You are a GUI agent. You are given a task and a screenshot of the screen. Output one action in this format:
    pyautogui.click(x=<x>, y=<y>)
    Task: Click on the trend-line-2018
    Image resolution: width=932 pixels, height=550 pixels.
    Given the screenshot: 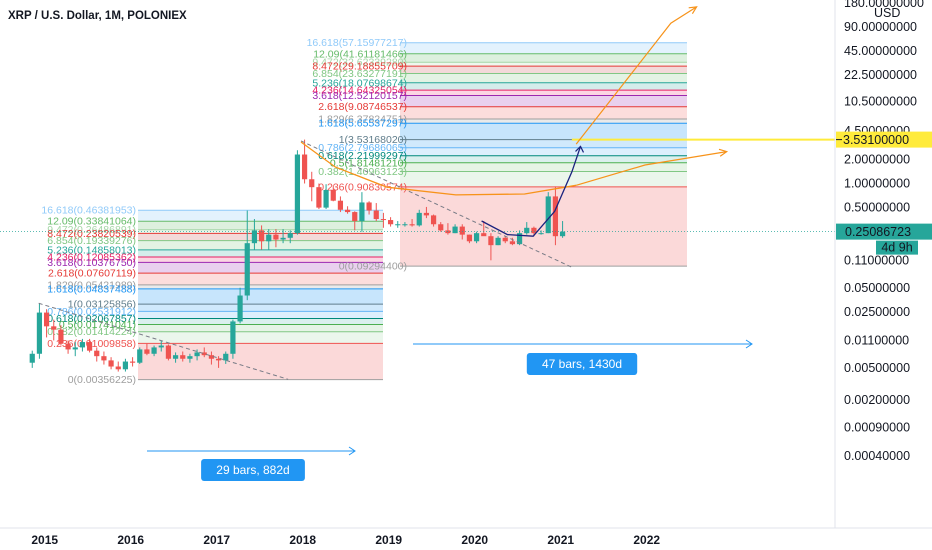 What is the action you would take?
    pyautogui.click(x=436, y=204)
    